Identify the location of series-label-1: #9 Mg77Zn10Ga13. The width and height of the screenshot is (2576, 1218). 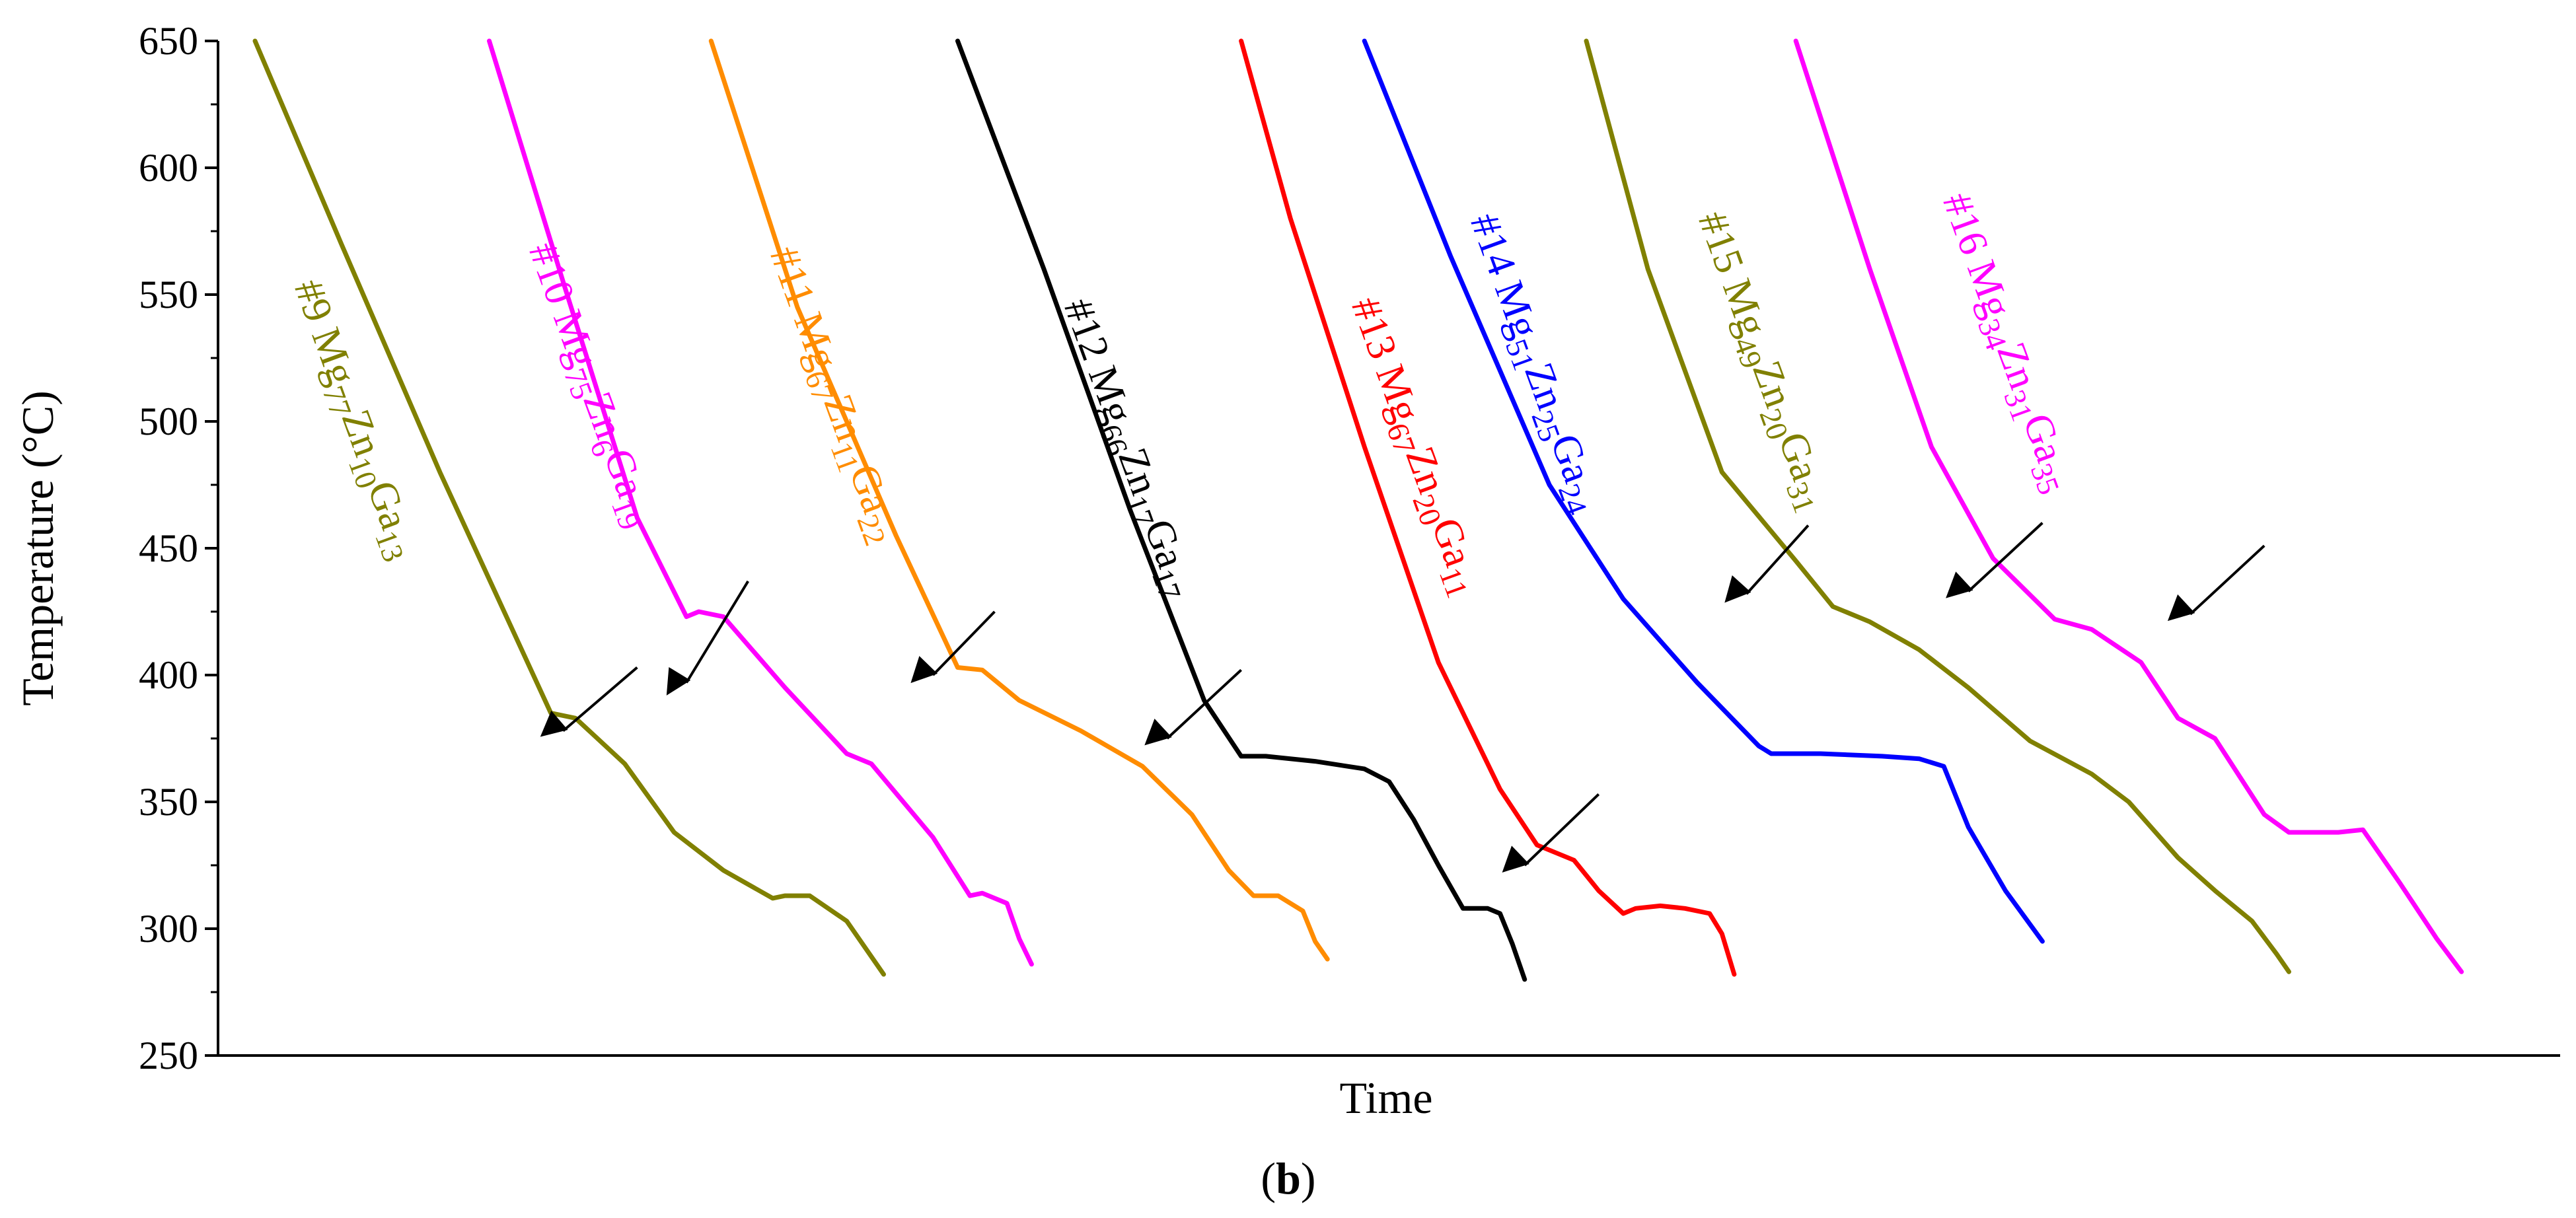
(353, 420).